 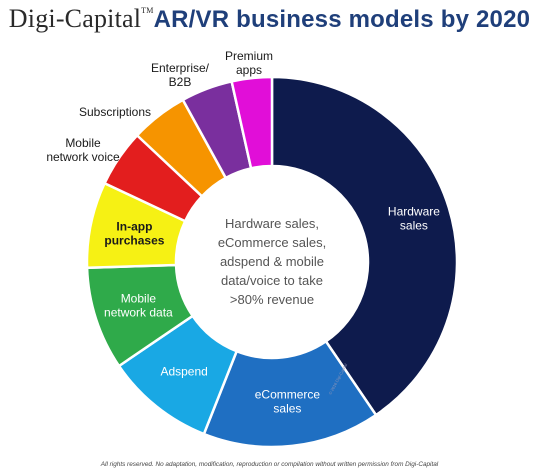 I want to click on label-hardware-sales: Hardware sales, so click(x=414, y=218).